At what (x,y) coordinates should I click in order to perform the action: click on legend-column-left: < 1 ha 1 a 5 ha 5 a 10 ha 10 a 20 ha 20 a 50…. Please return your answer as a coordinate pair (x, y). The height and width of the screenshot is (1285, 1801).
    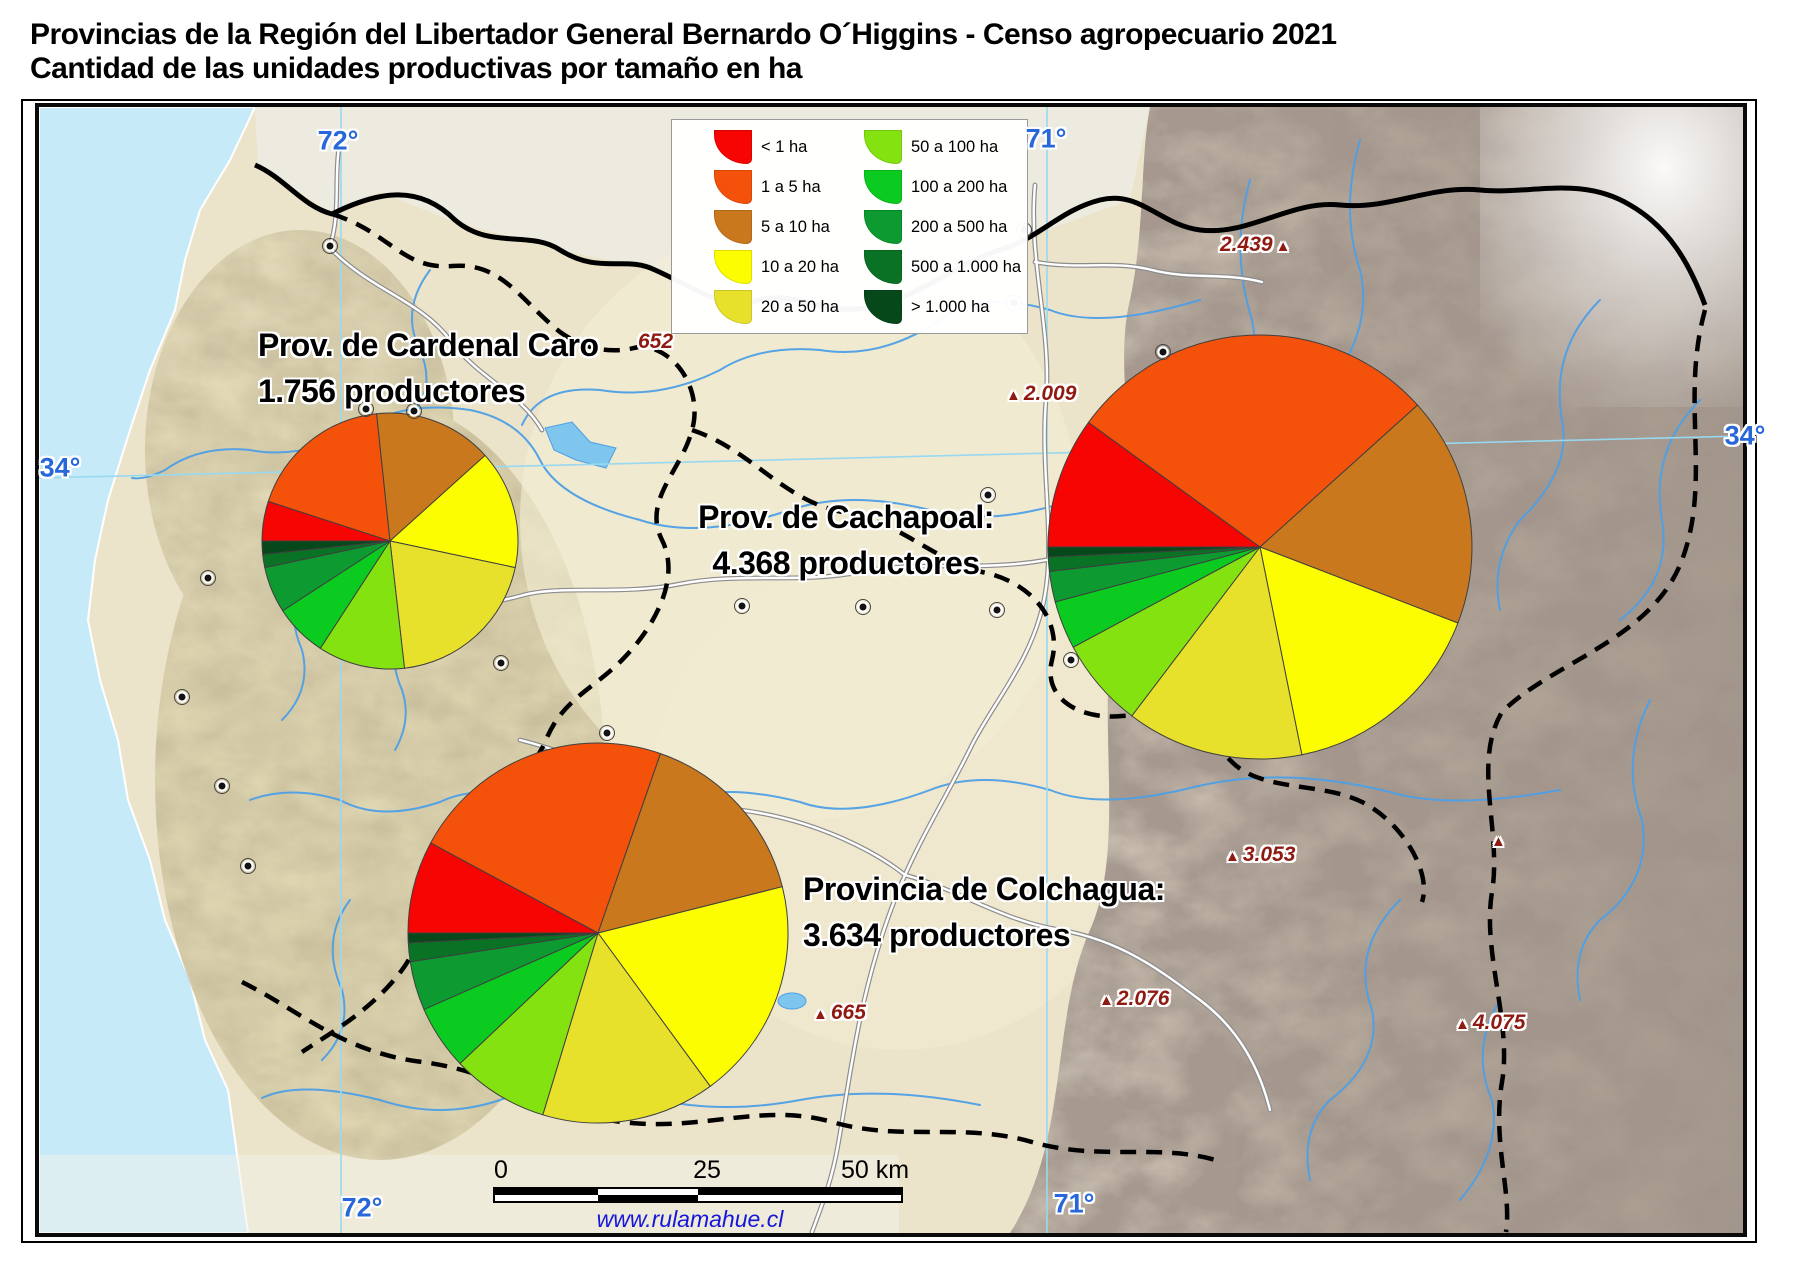
    Looking at the image, I should click on (776, 230).